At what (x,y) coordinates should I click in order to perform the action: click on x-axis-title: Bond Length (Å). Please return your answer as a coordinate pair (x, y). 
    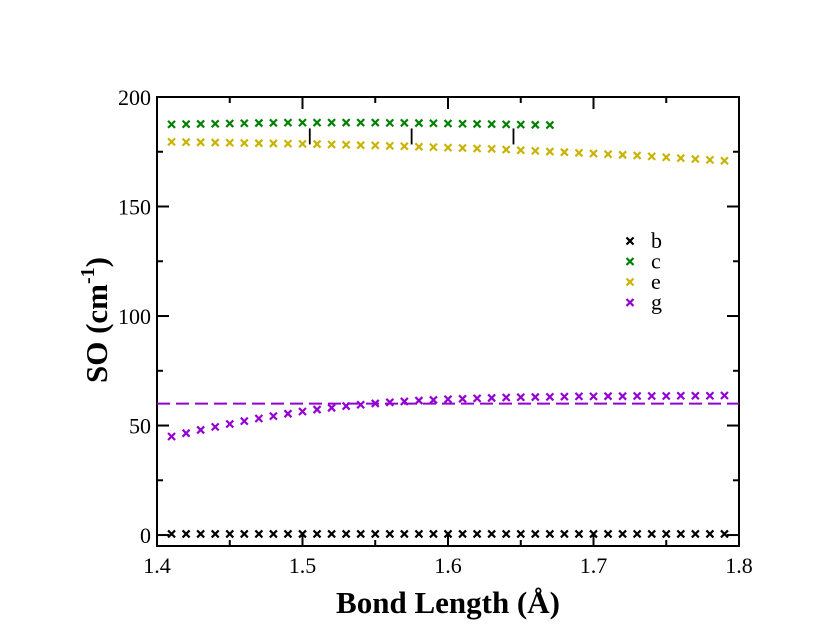
    Looking at the image, I should click on (448, 602).